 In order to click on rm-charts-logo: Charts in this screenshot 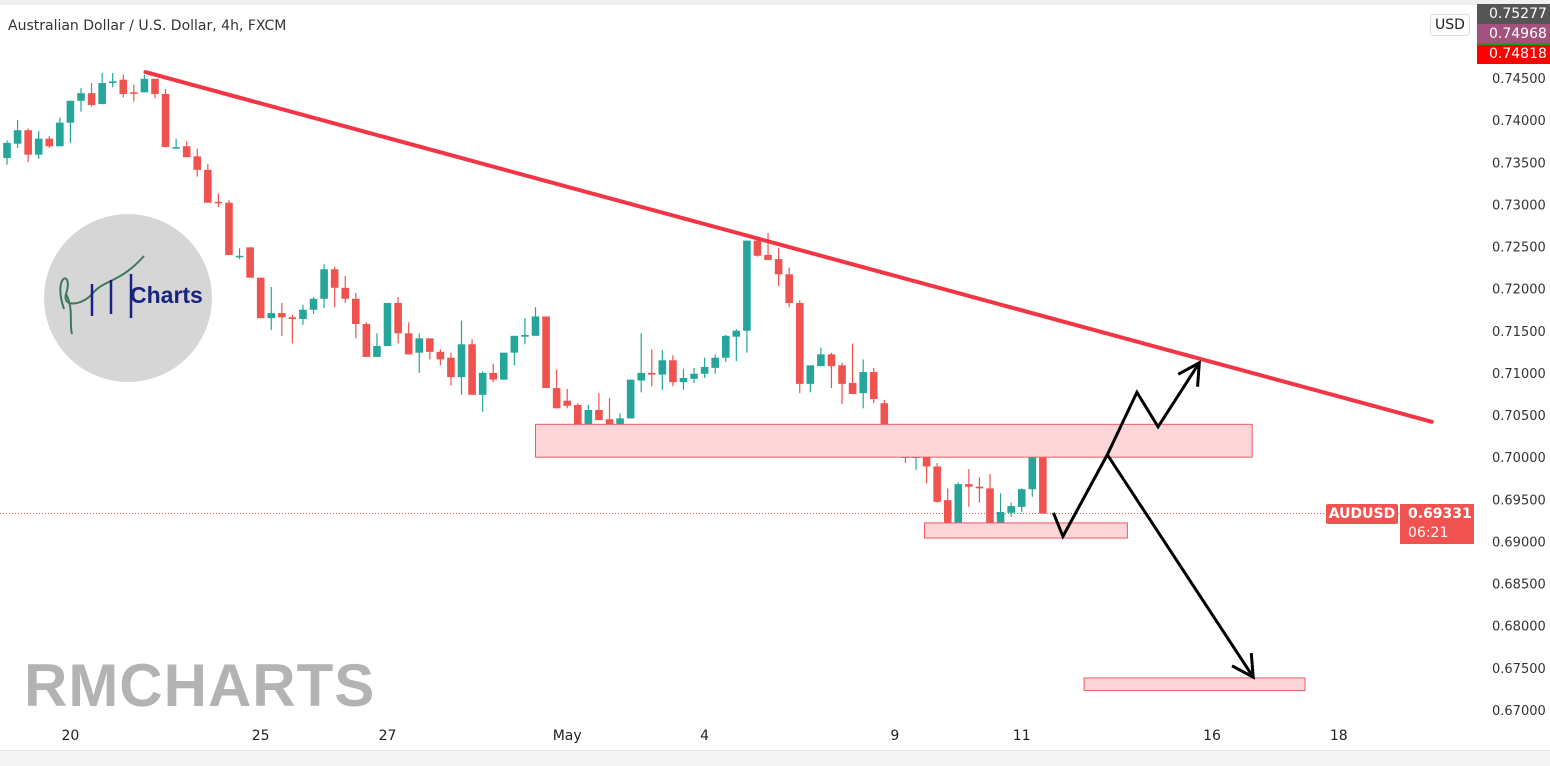, I will do `click(128, 298)`.